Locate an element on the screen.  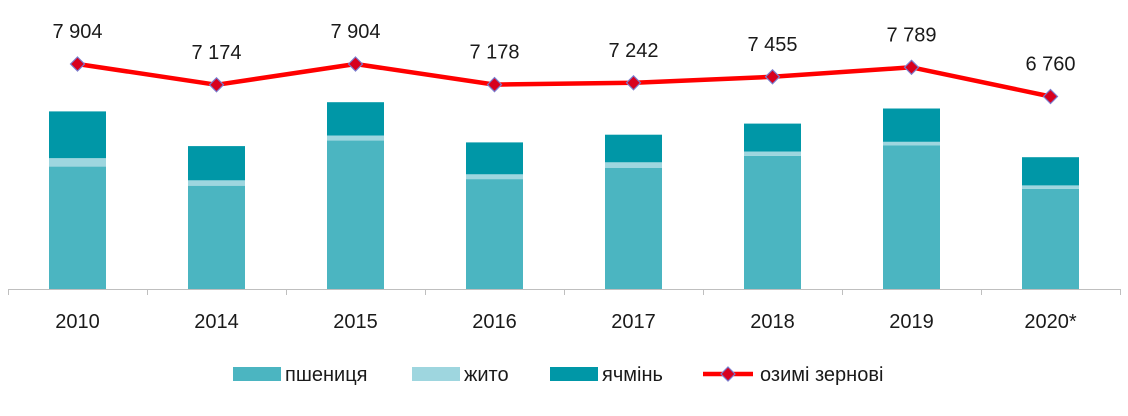
bar-wheat-2020 is located at coordinates (1050, 238).